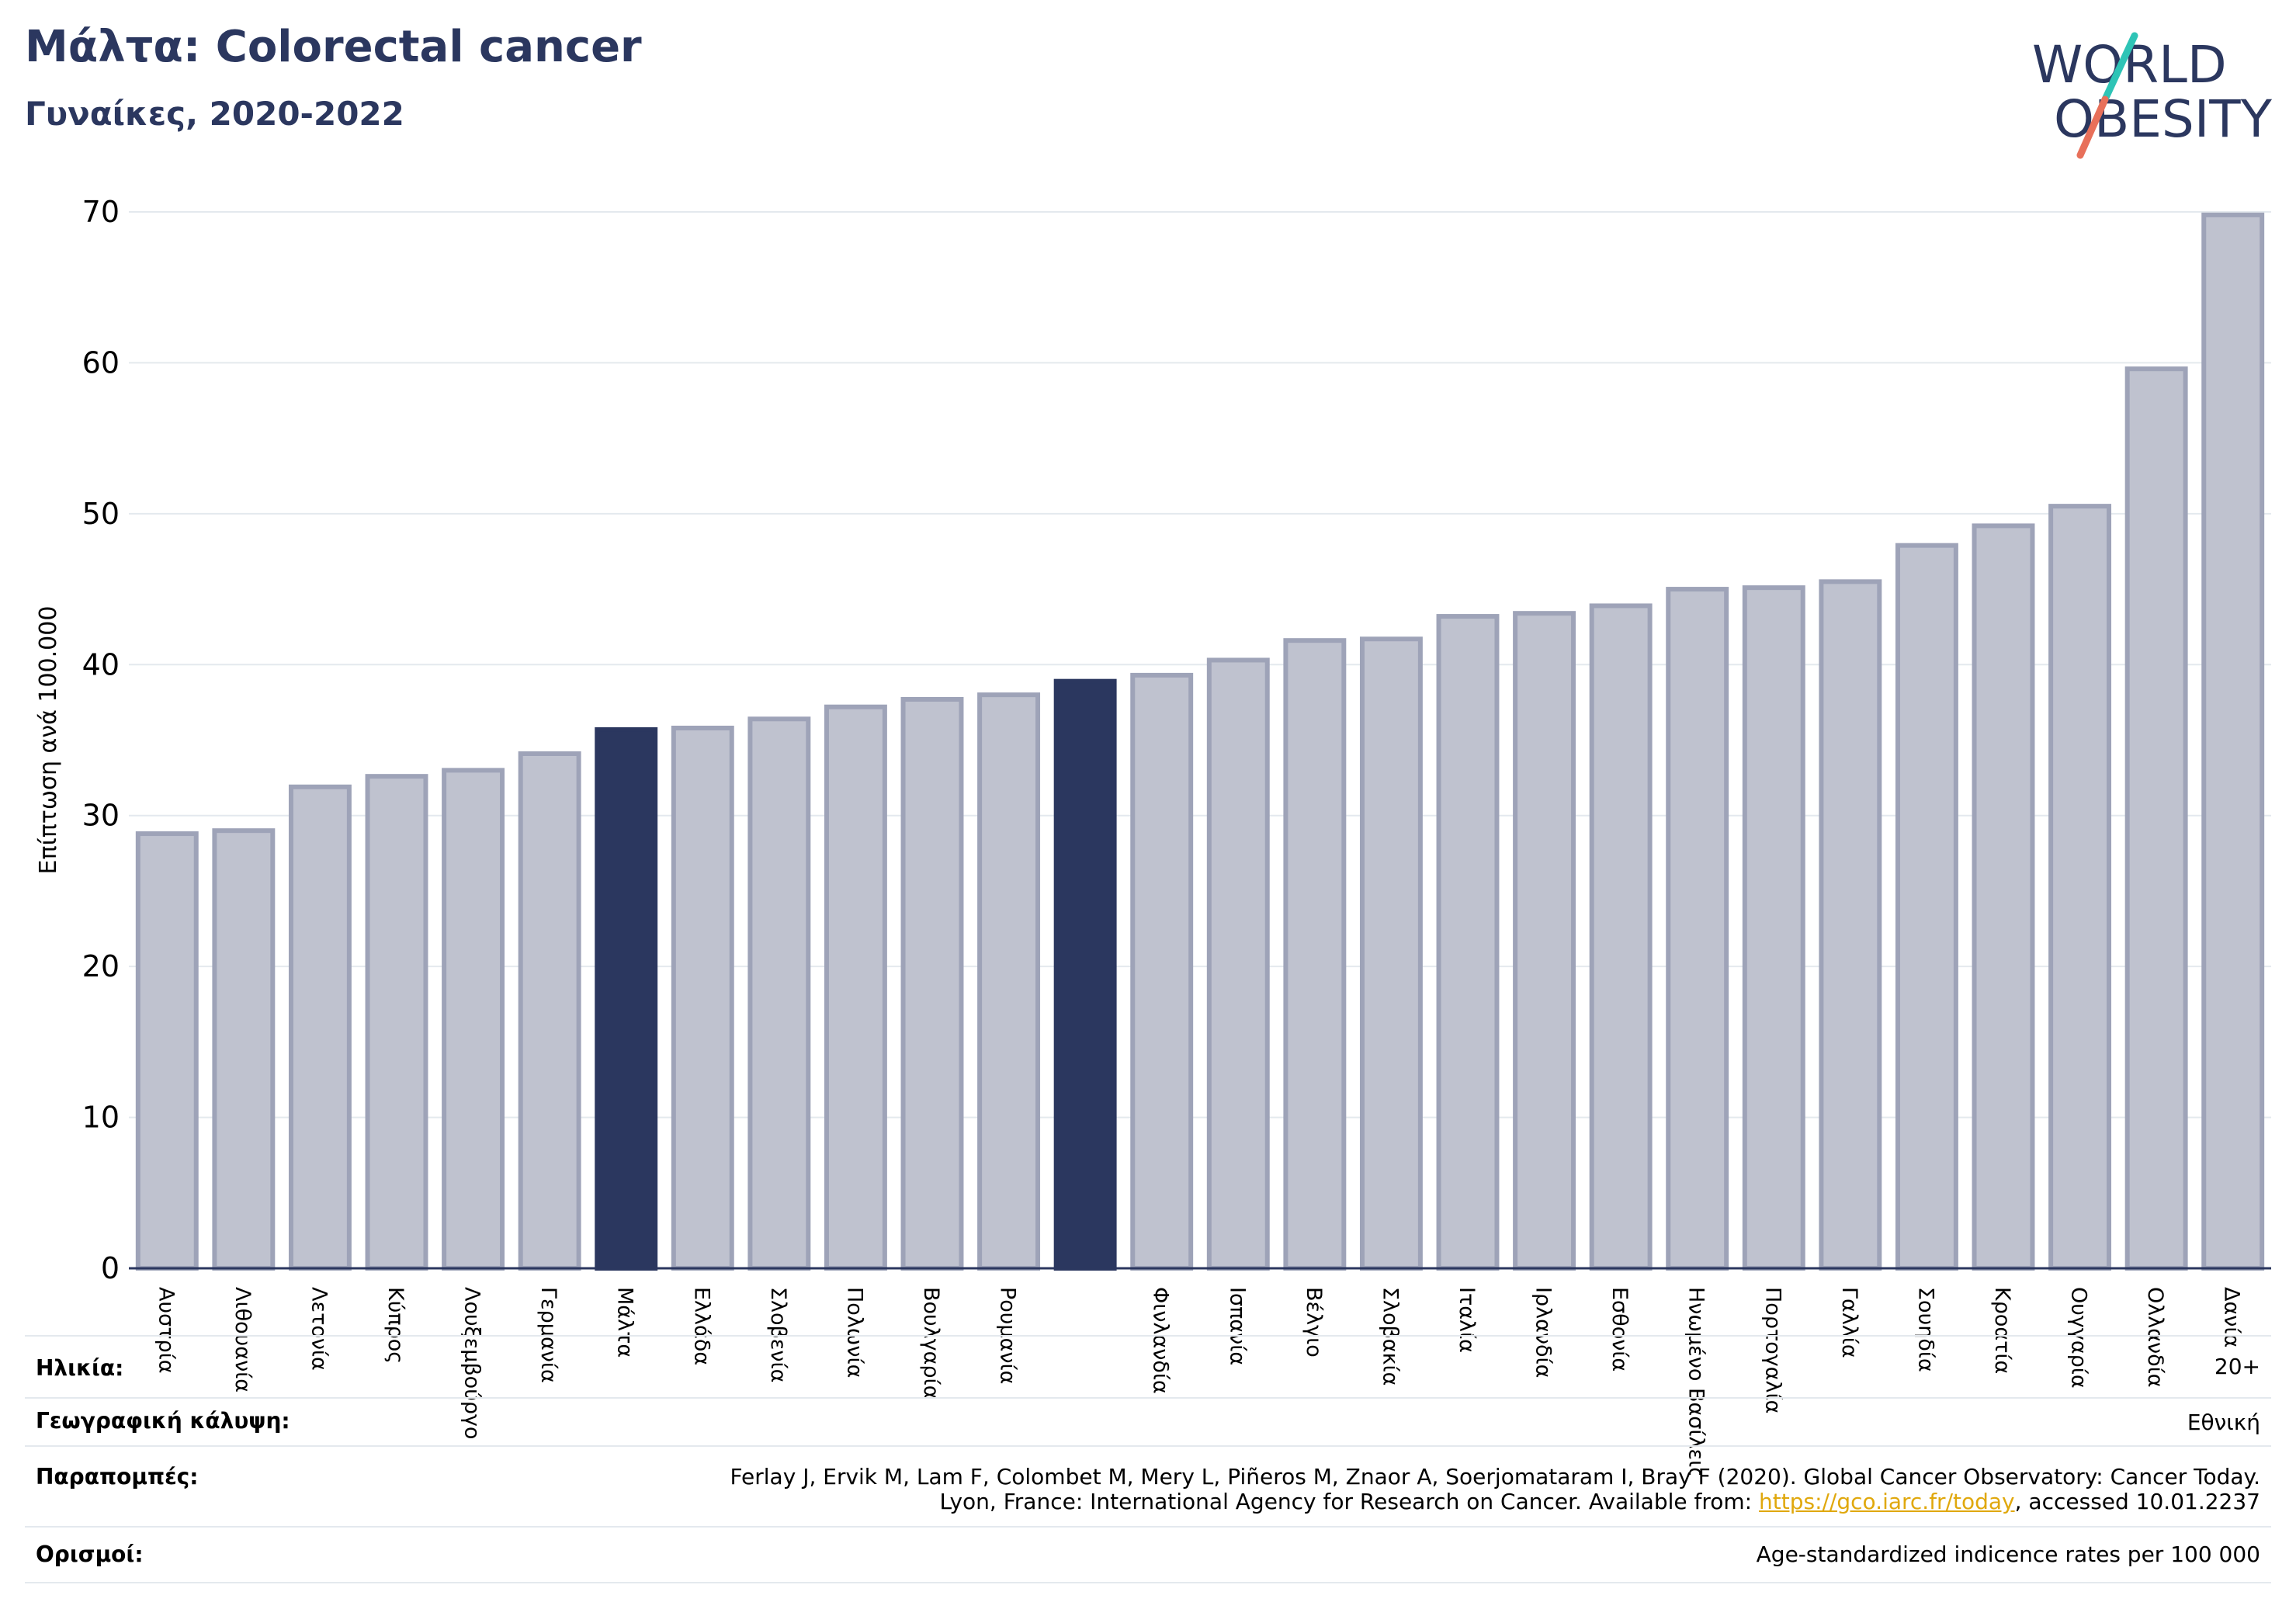  What do you see at coordinates (101, 1118) in the screenshot?
I see `y-tick-label: 10` at bounding box center [101, 1118].